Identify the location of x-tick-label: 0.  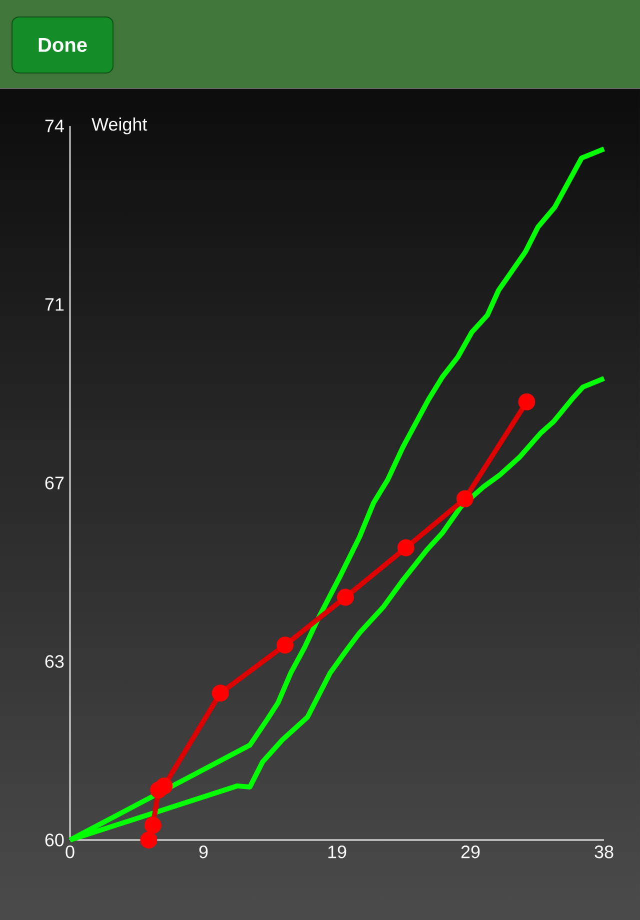
(70, 852).